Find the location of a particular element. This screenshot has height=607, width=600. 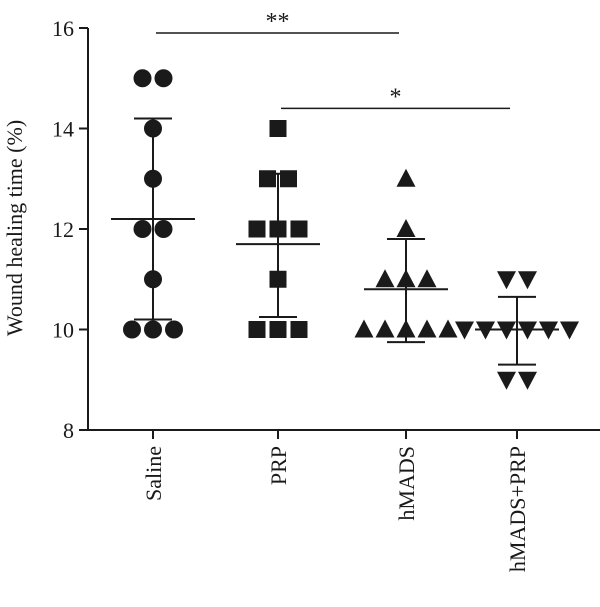

x-tick-label: PRP is located at coordinates (278, 465).